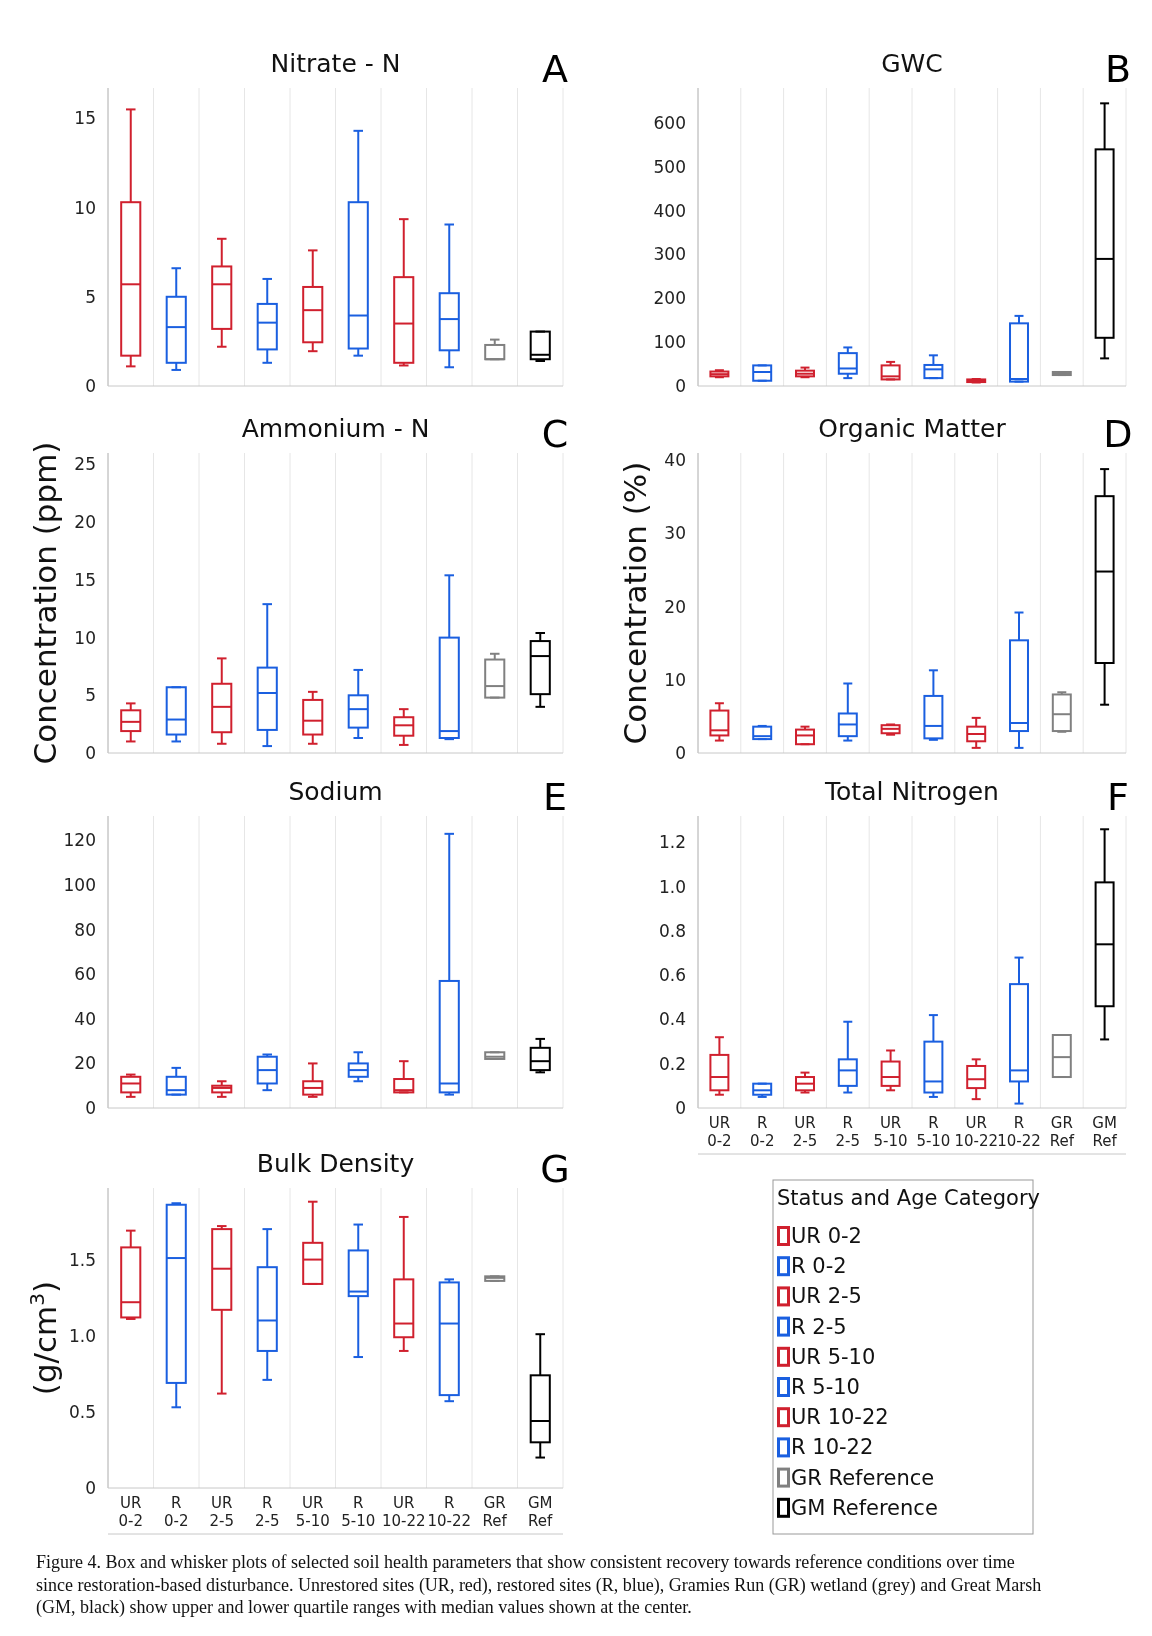 The width and height of the screenshot is (1152, 1636). What do you see at coordinates (555, 434) in the screenshot?
I see `annotation: C` at bounding box center [555, 434].